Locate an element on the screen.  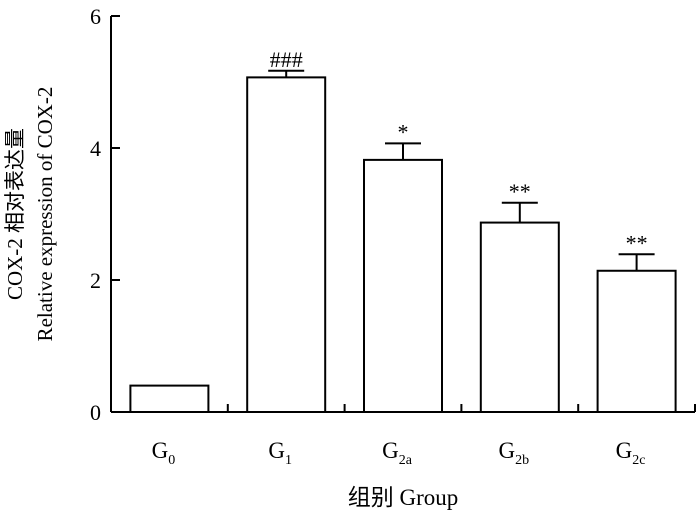
significance-mark-2: * is located at coordinates (403, 131).